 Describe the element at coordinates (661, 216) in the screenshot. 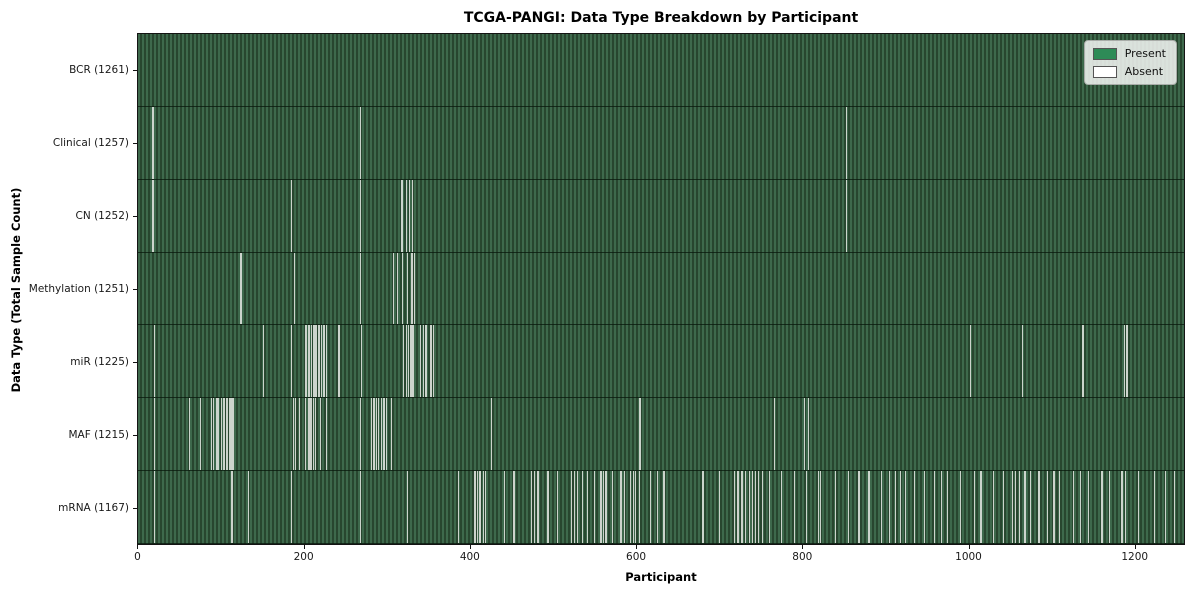

I see `row-band-CN` at that location.